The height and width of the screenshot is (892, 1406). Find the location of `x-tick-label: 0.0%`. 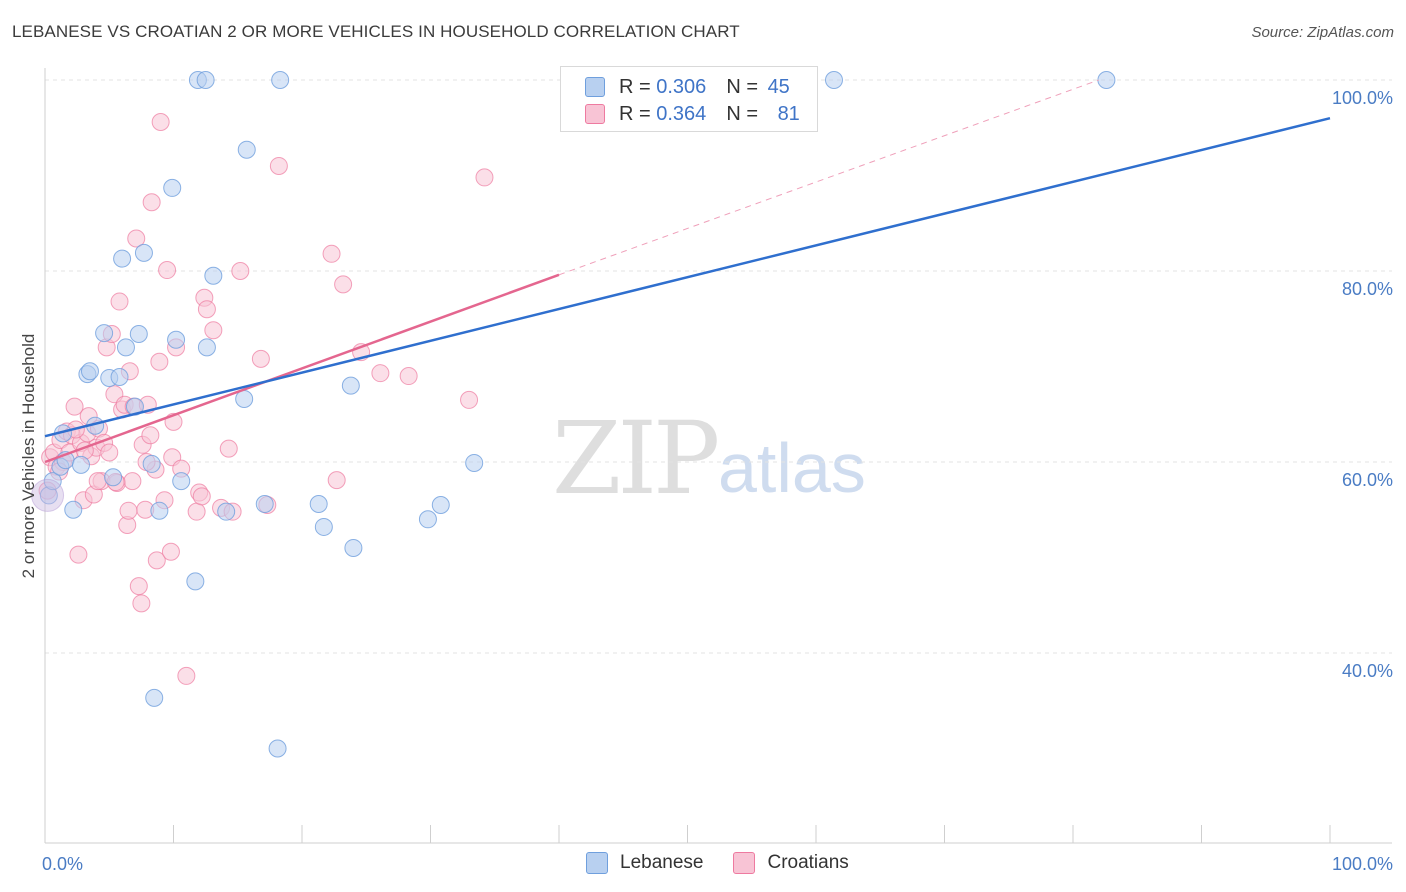

x-tick-label: 0.0% is located at coordinates (62, 864).